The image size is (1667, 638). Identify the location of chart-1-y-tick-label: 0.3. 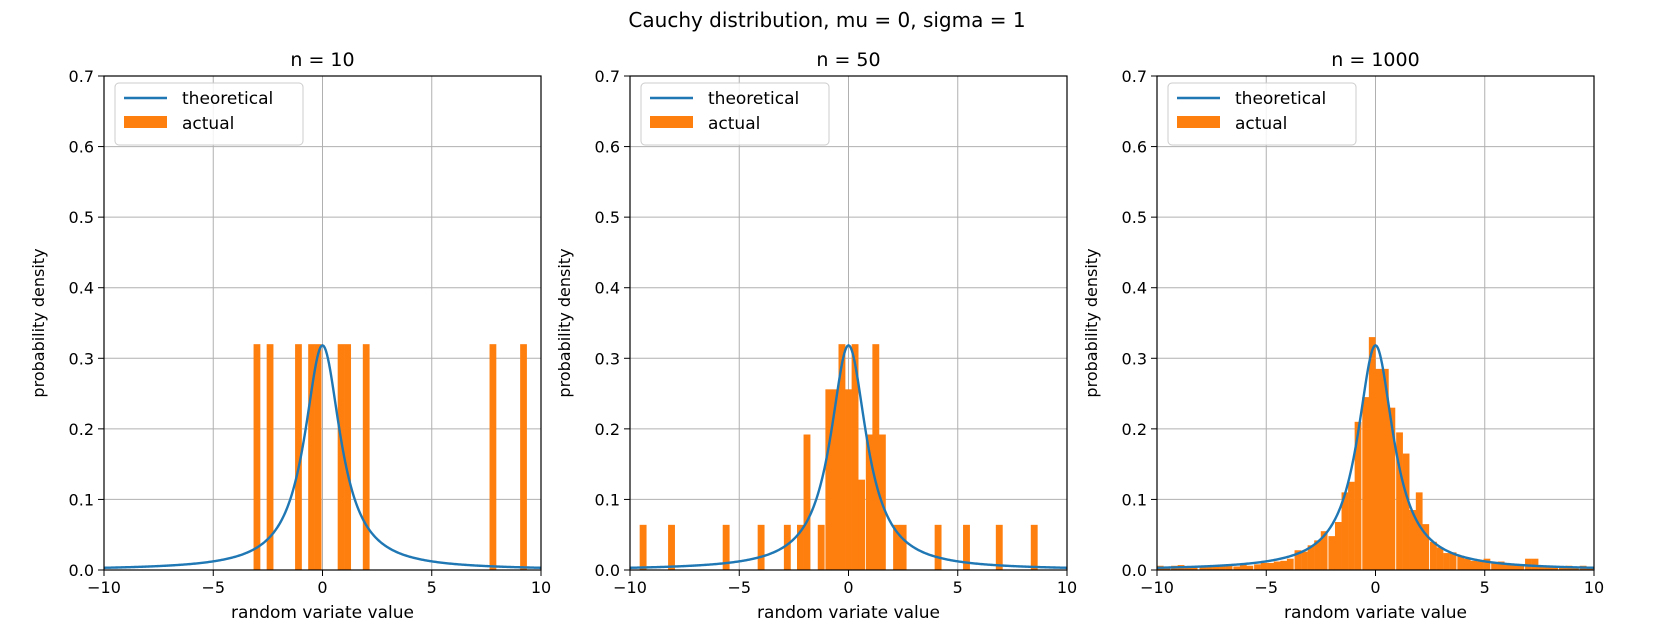
(81, 358).